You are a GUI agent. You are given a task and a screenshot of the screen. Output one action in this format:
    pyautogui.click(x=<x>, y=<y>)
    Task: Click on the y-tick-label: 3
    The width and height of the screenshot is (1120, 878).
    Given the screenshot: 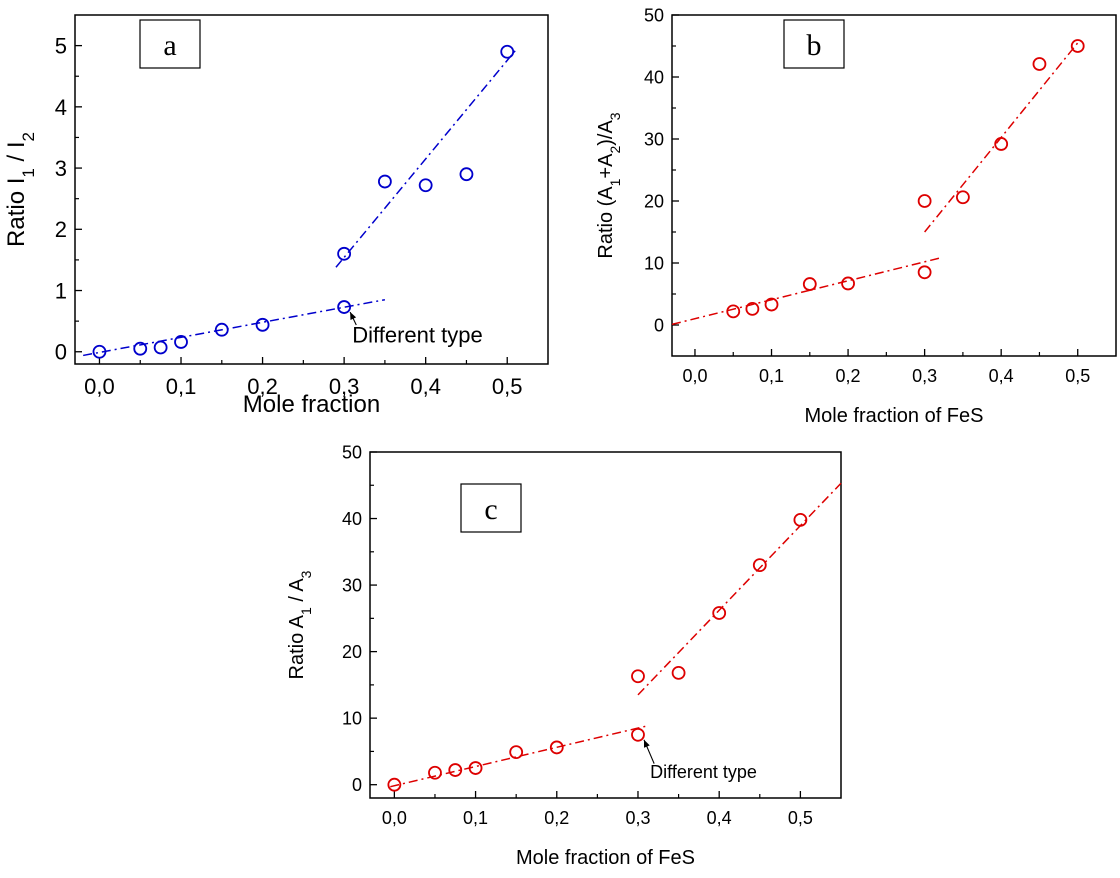 What is the action you would take?
    pyautogui.click(x=61, y=168)
    